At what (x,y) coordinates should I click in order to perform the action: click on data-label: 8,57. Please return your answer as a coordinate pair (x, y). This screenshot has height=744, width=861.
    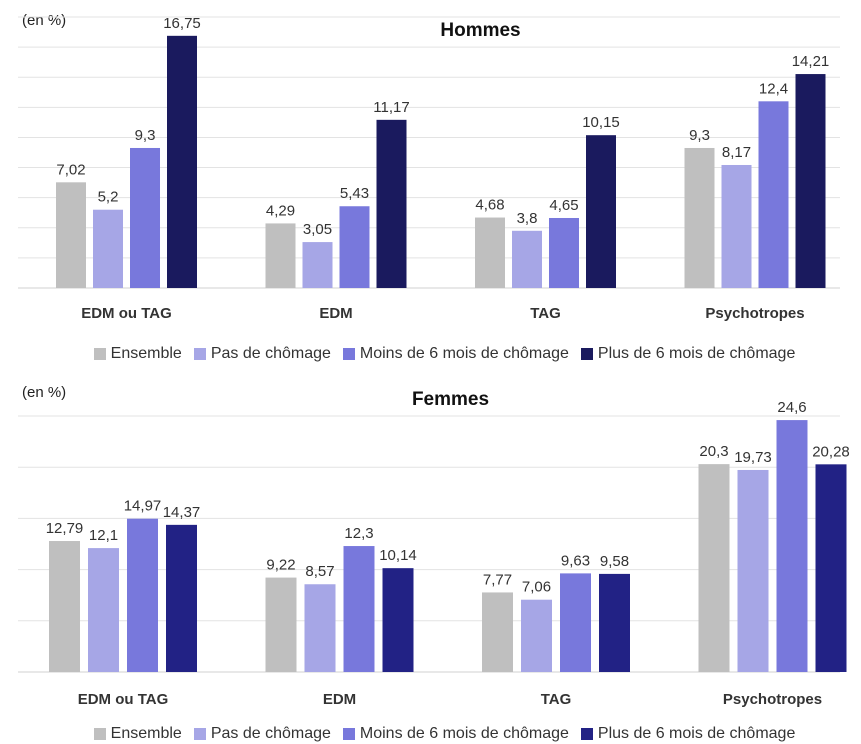
    Looking at the image, I should click on (319, 571).